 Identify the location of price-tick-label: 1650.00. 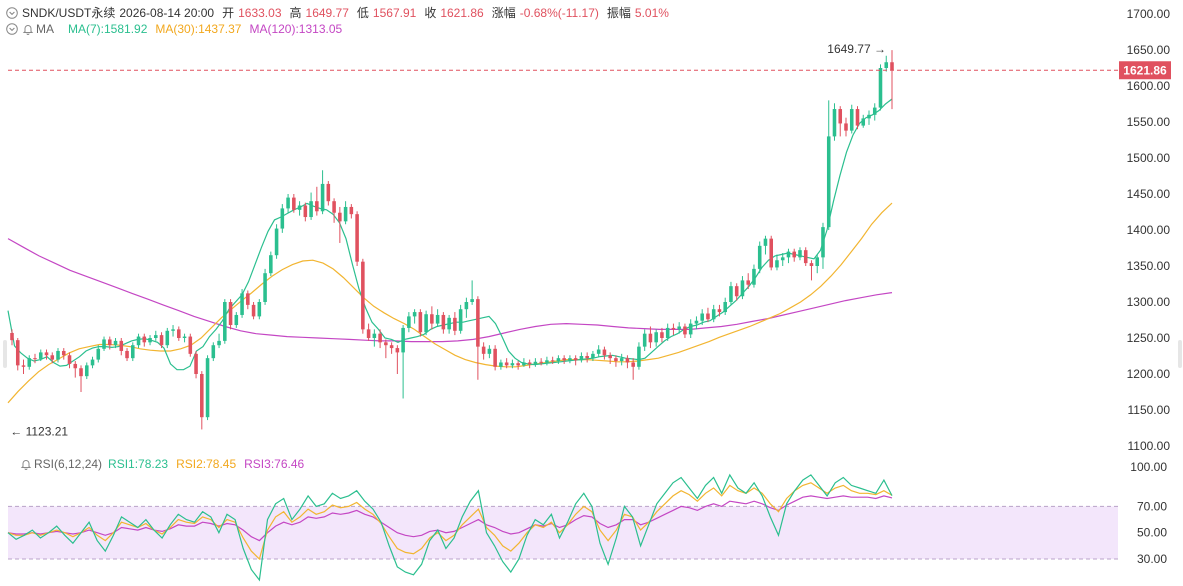
(1149, 50).